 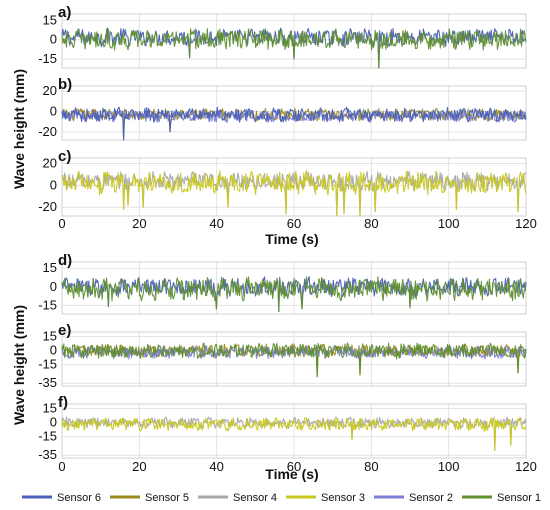 I want to click on legend-item-sensor-2: Sensor 2, so click(x=413, y=498).